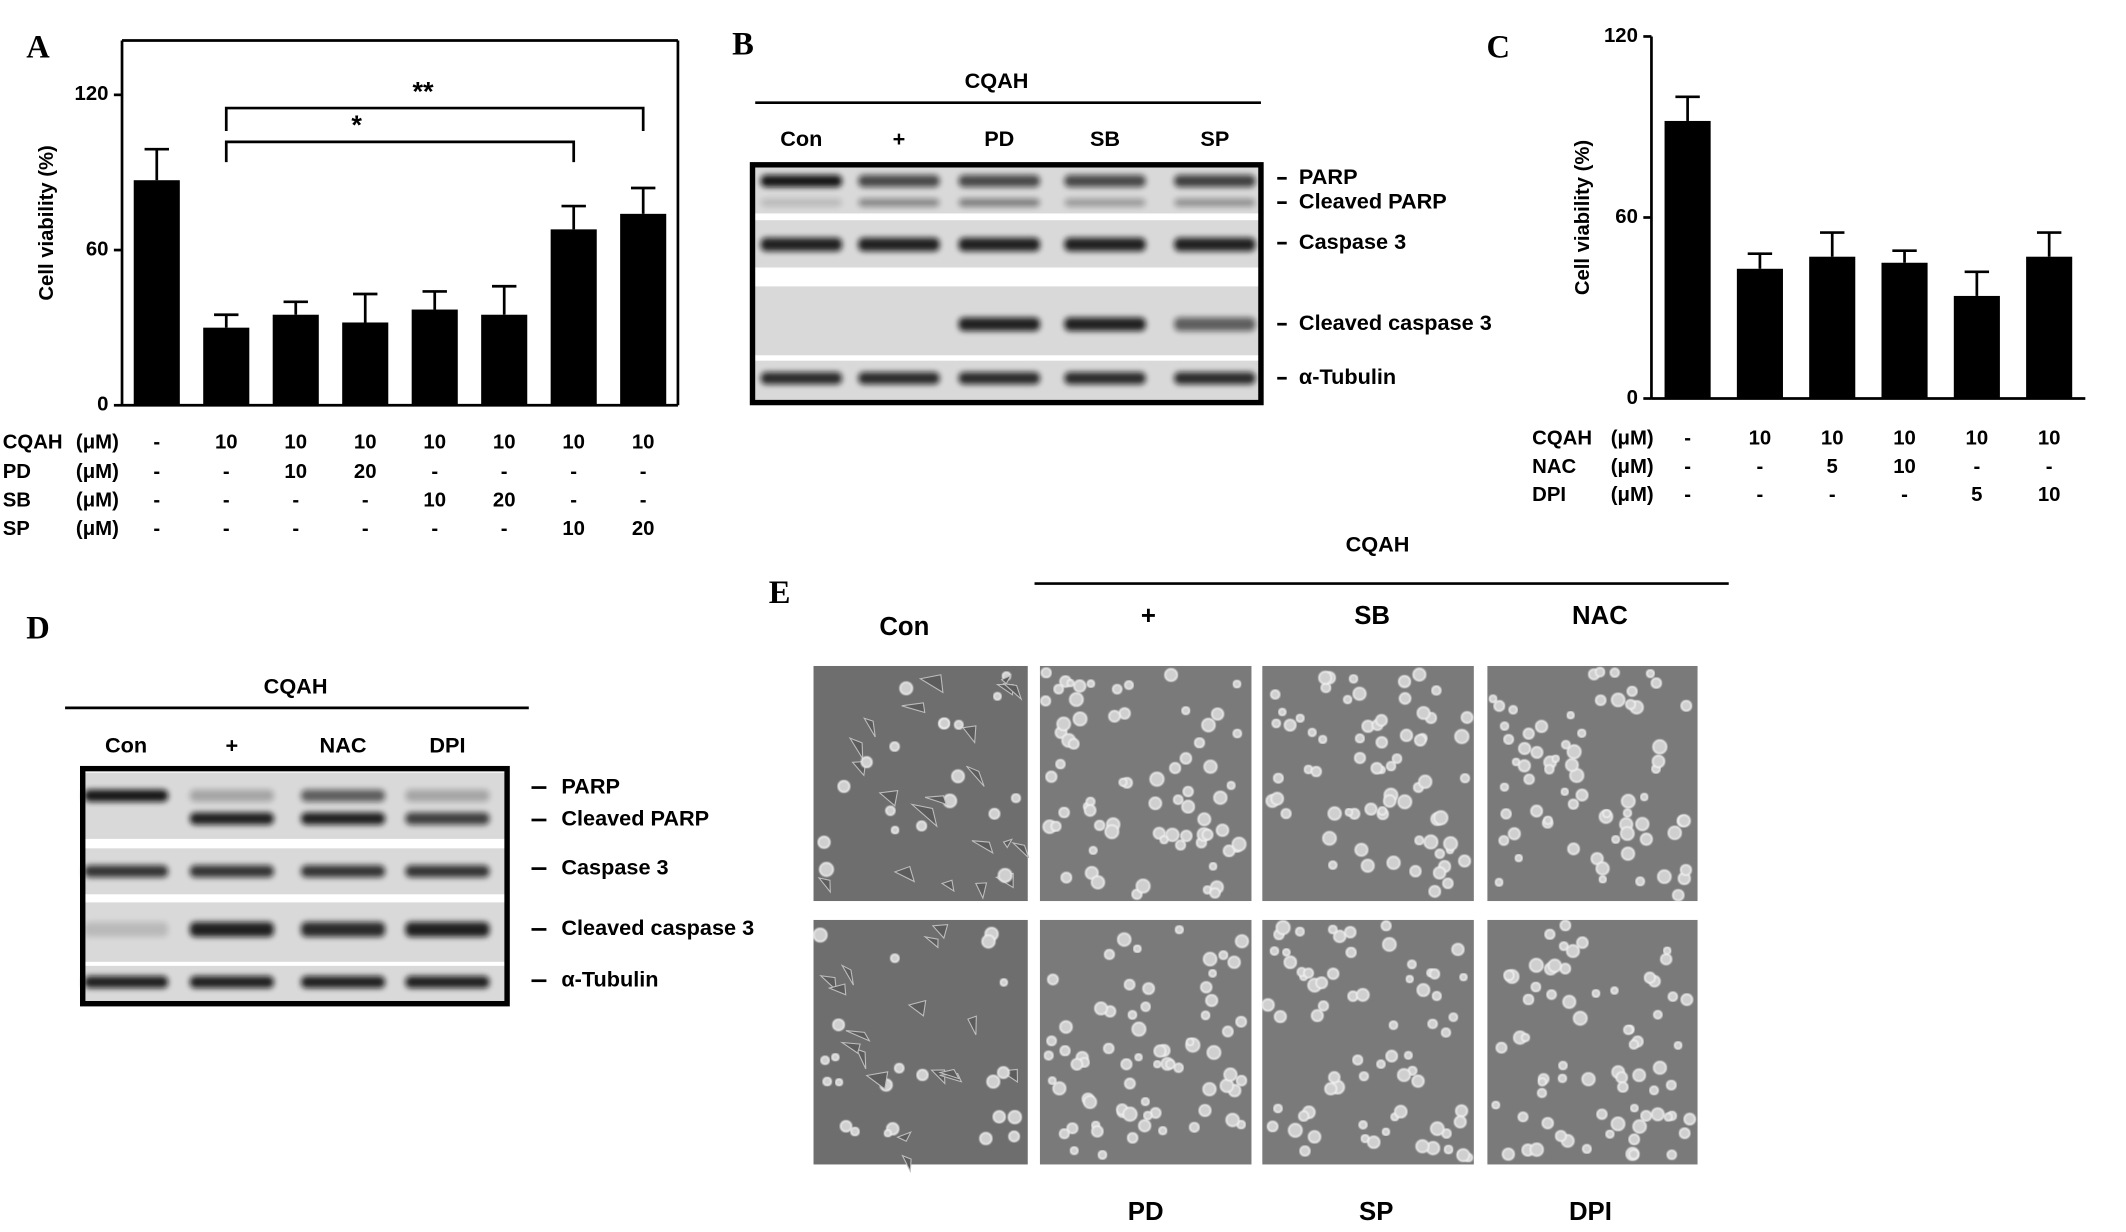 The width and height of the screenshot is (2126, 1232). What do you see at coordinates (33, 442) in the screenshot?
I see `treatment-name: CQAH` at bounding box center [33, 442].